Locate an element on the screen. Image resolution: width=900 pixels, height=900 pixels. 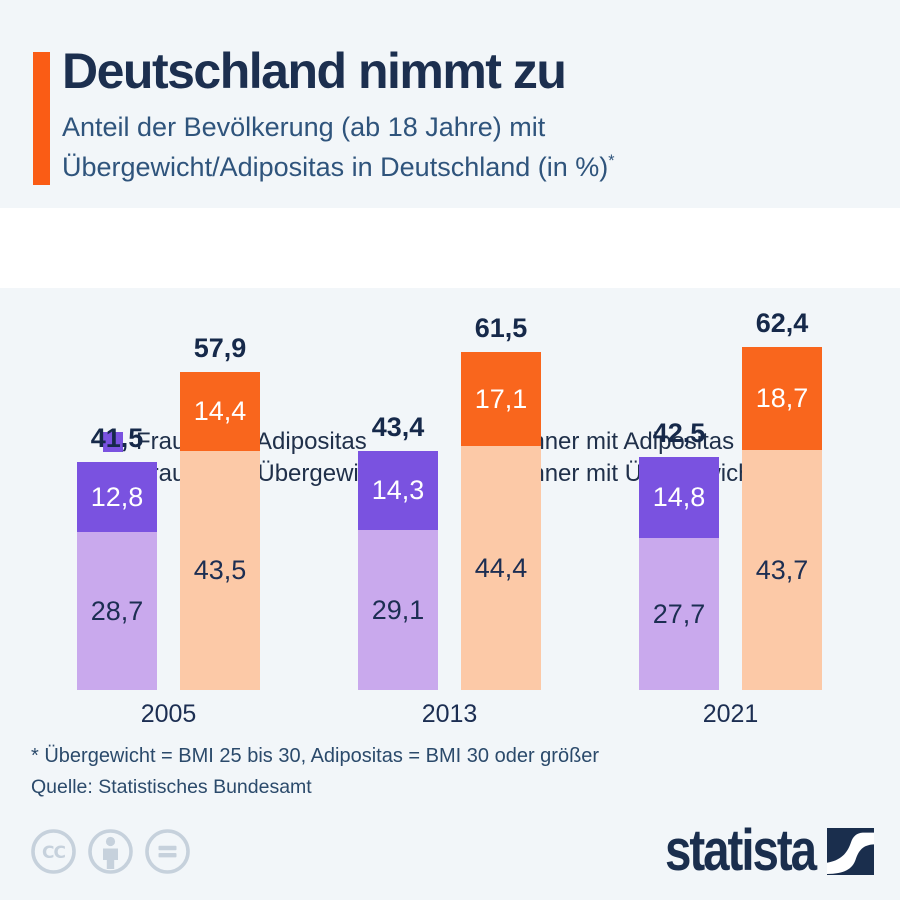
subtitle-line1: Anteil der Bevölkerung (ab 18 Jahre) mit is located at coordinates (304, 127).